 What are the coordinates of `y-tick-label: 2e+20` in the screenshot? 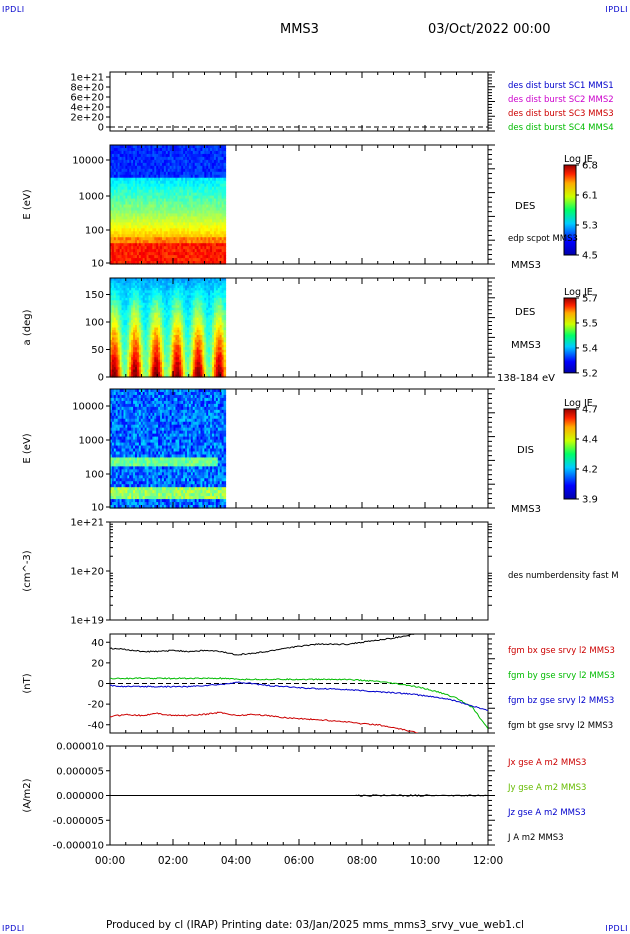 It's located at (87, 118).